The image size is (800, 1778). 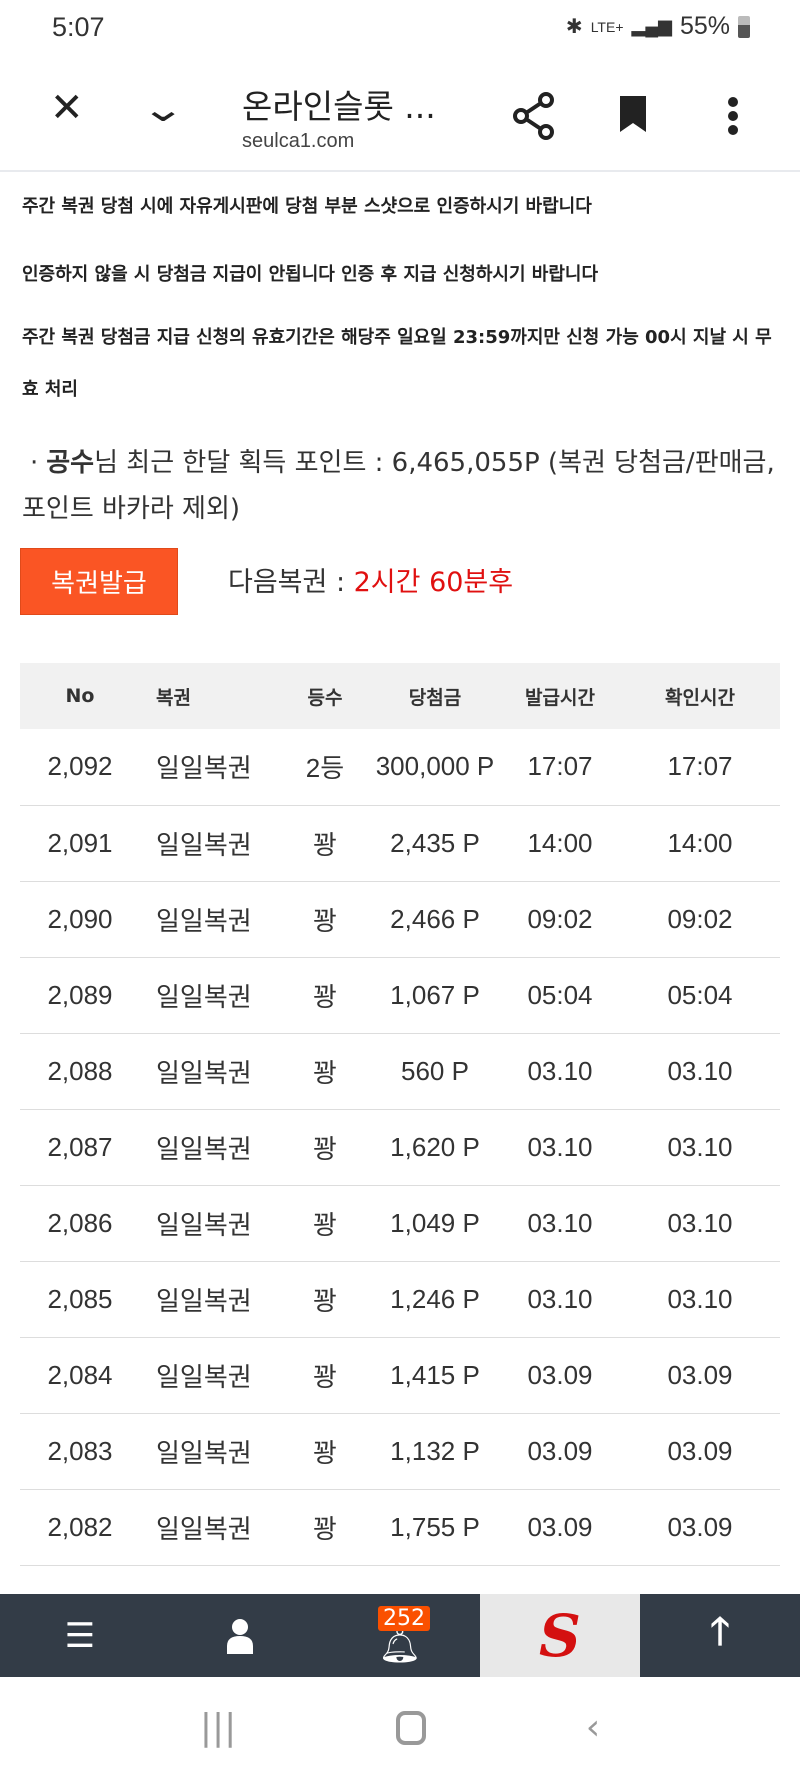 What do you see at coordinates (574, 27) in the screenshot?
I see `bluetooth-icon: ✱` at bounding box center [574, 27].